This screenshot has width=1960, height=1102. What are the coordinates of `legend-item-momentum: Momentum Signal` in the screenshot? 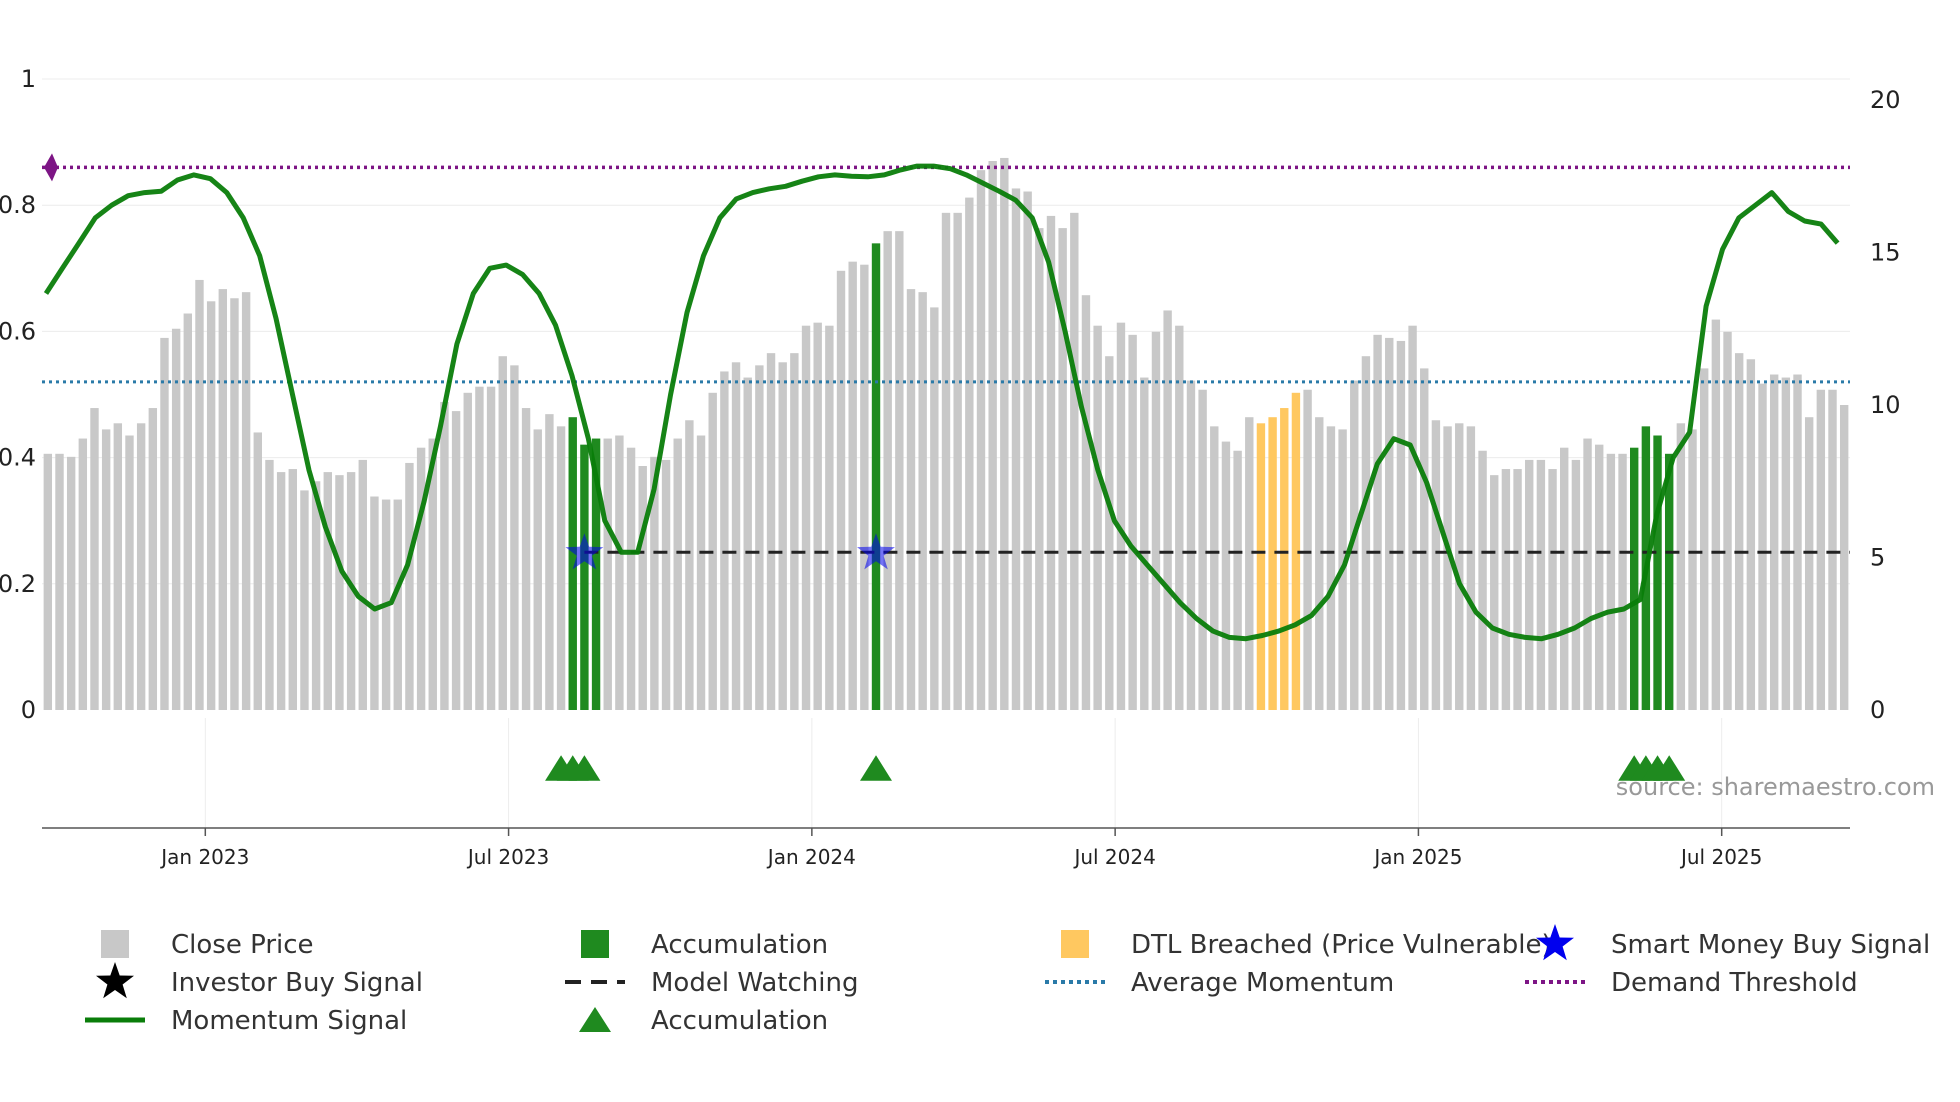 It's located at (246, 1021).